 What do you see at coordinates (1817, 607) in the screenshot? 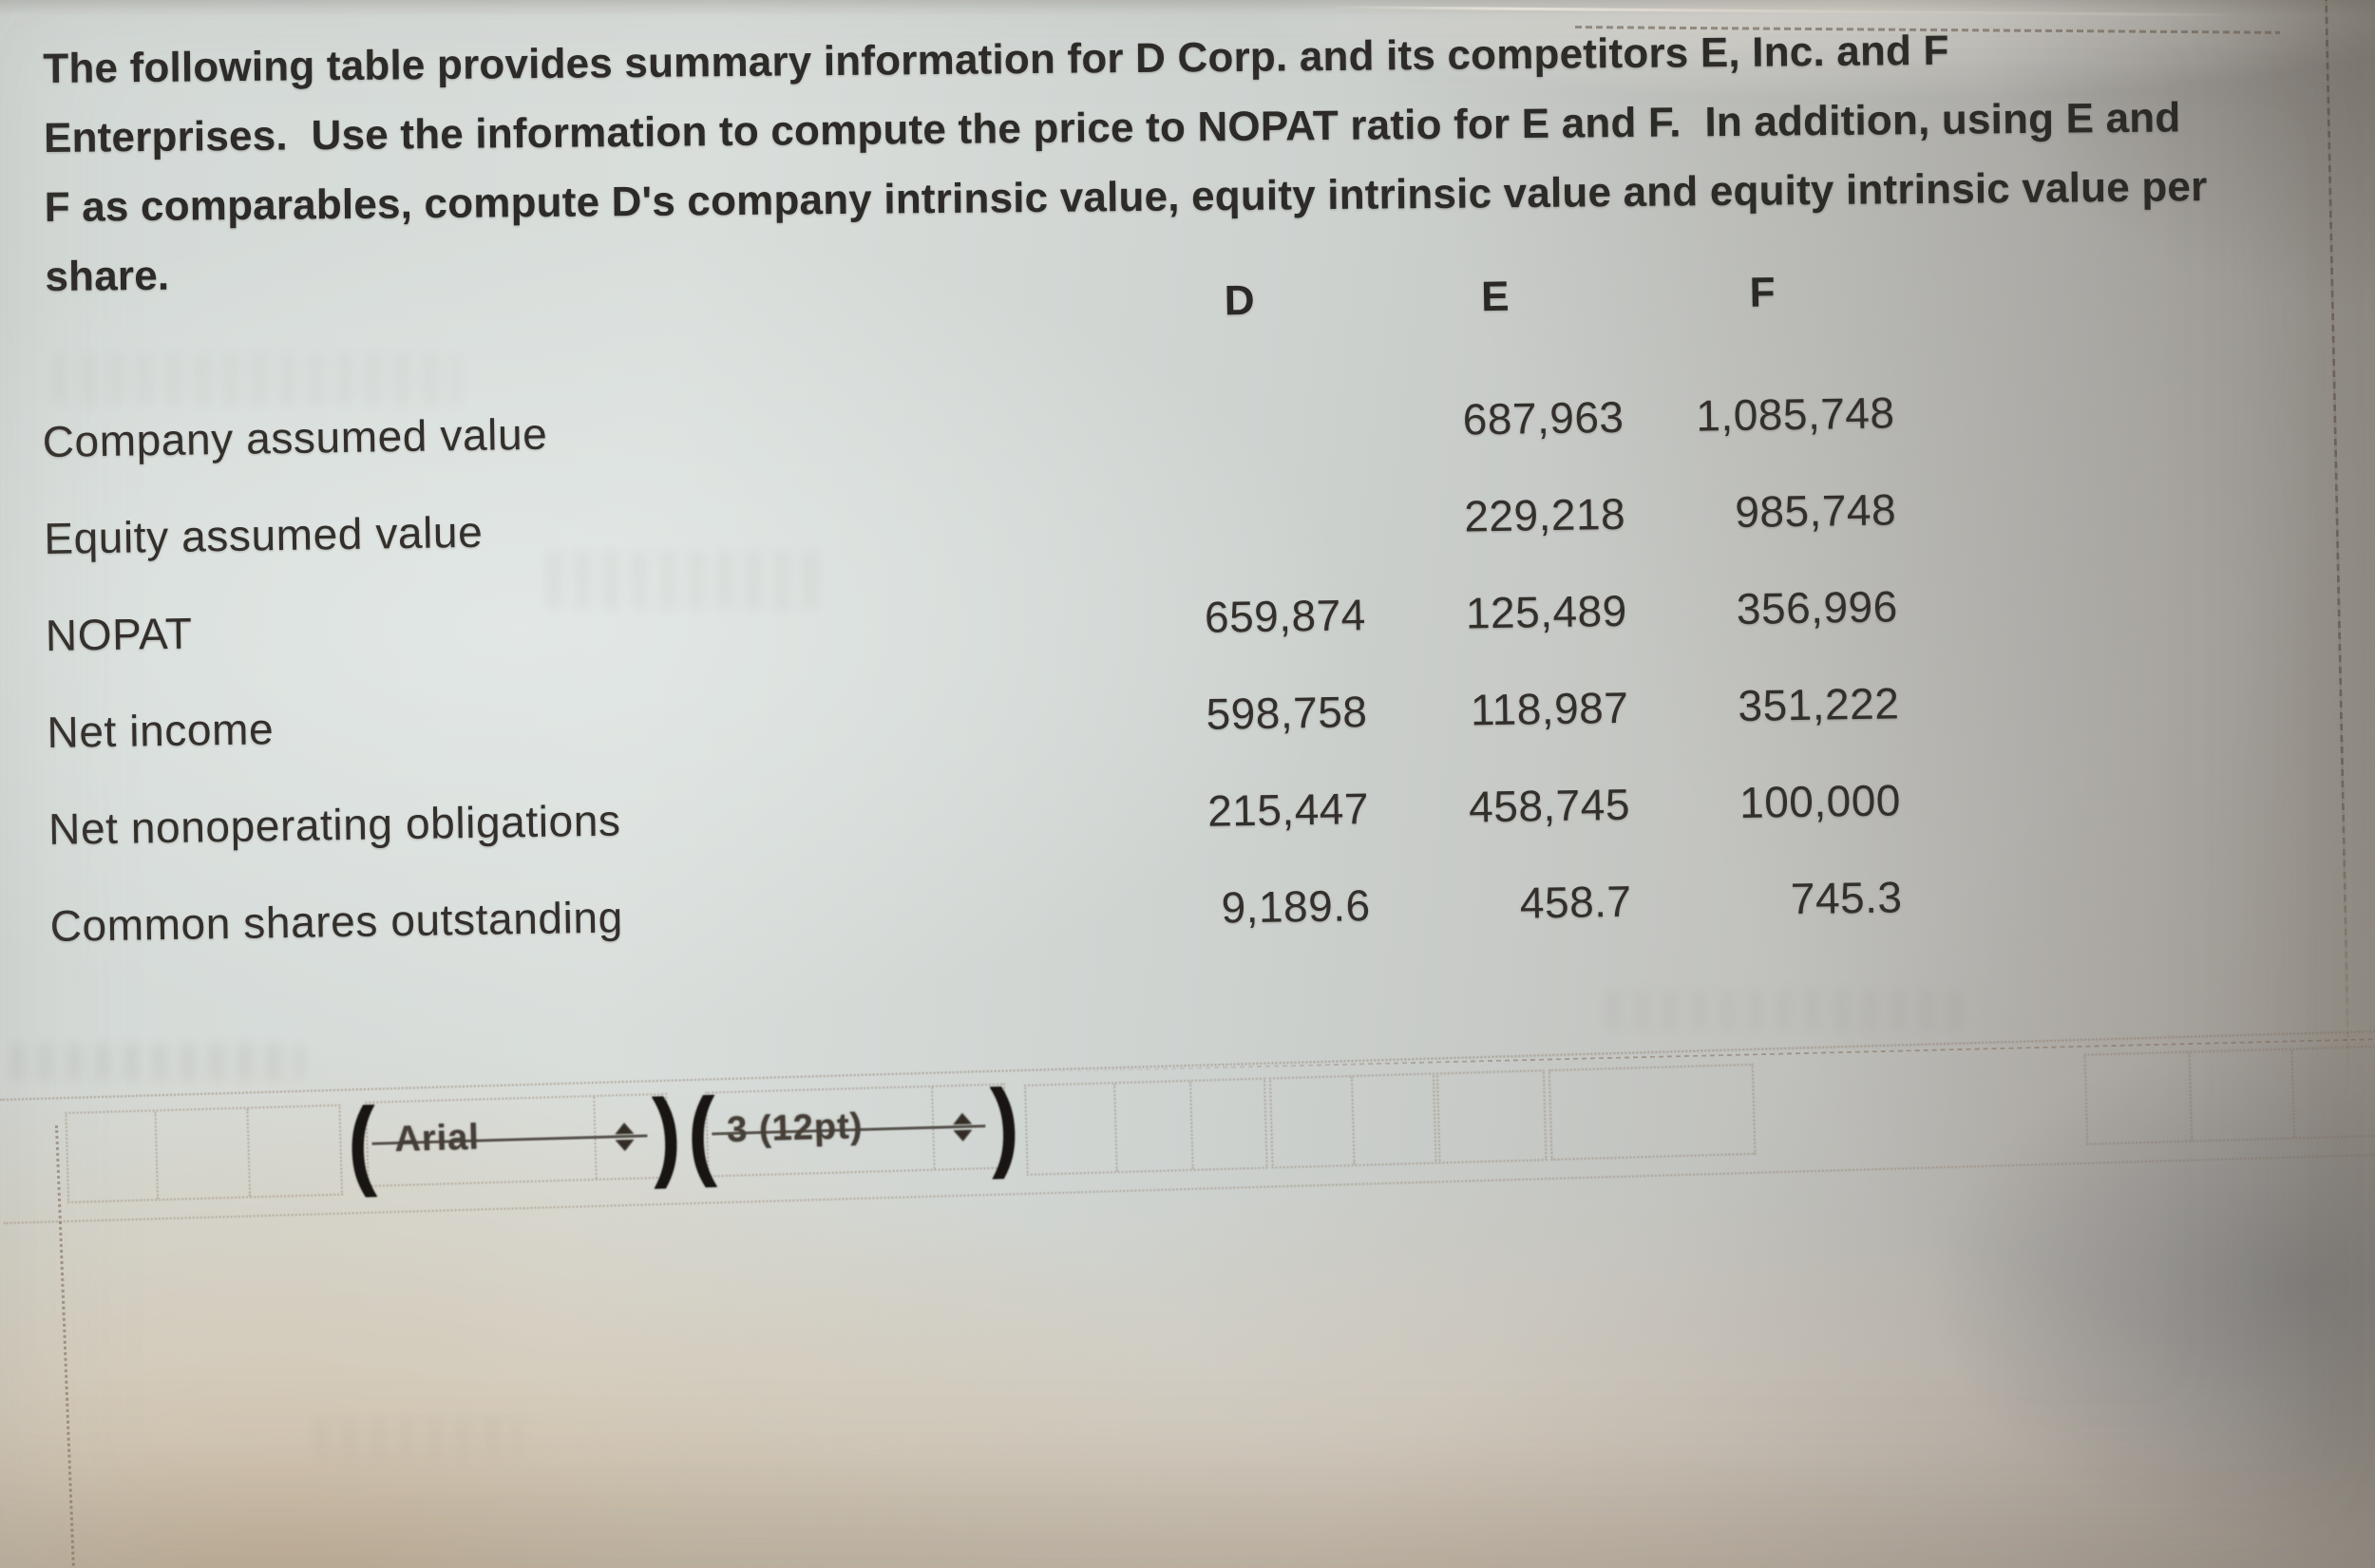
I see `value-f: 356,996` at bounding box center [1817, 607].